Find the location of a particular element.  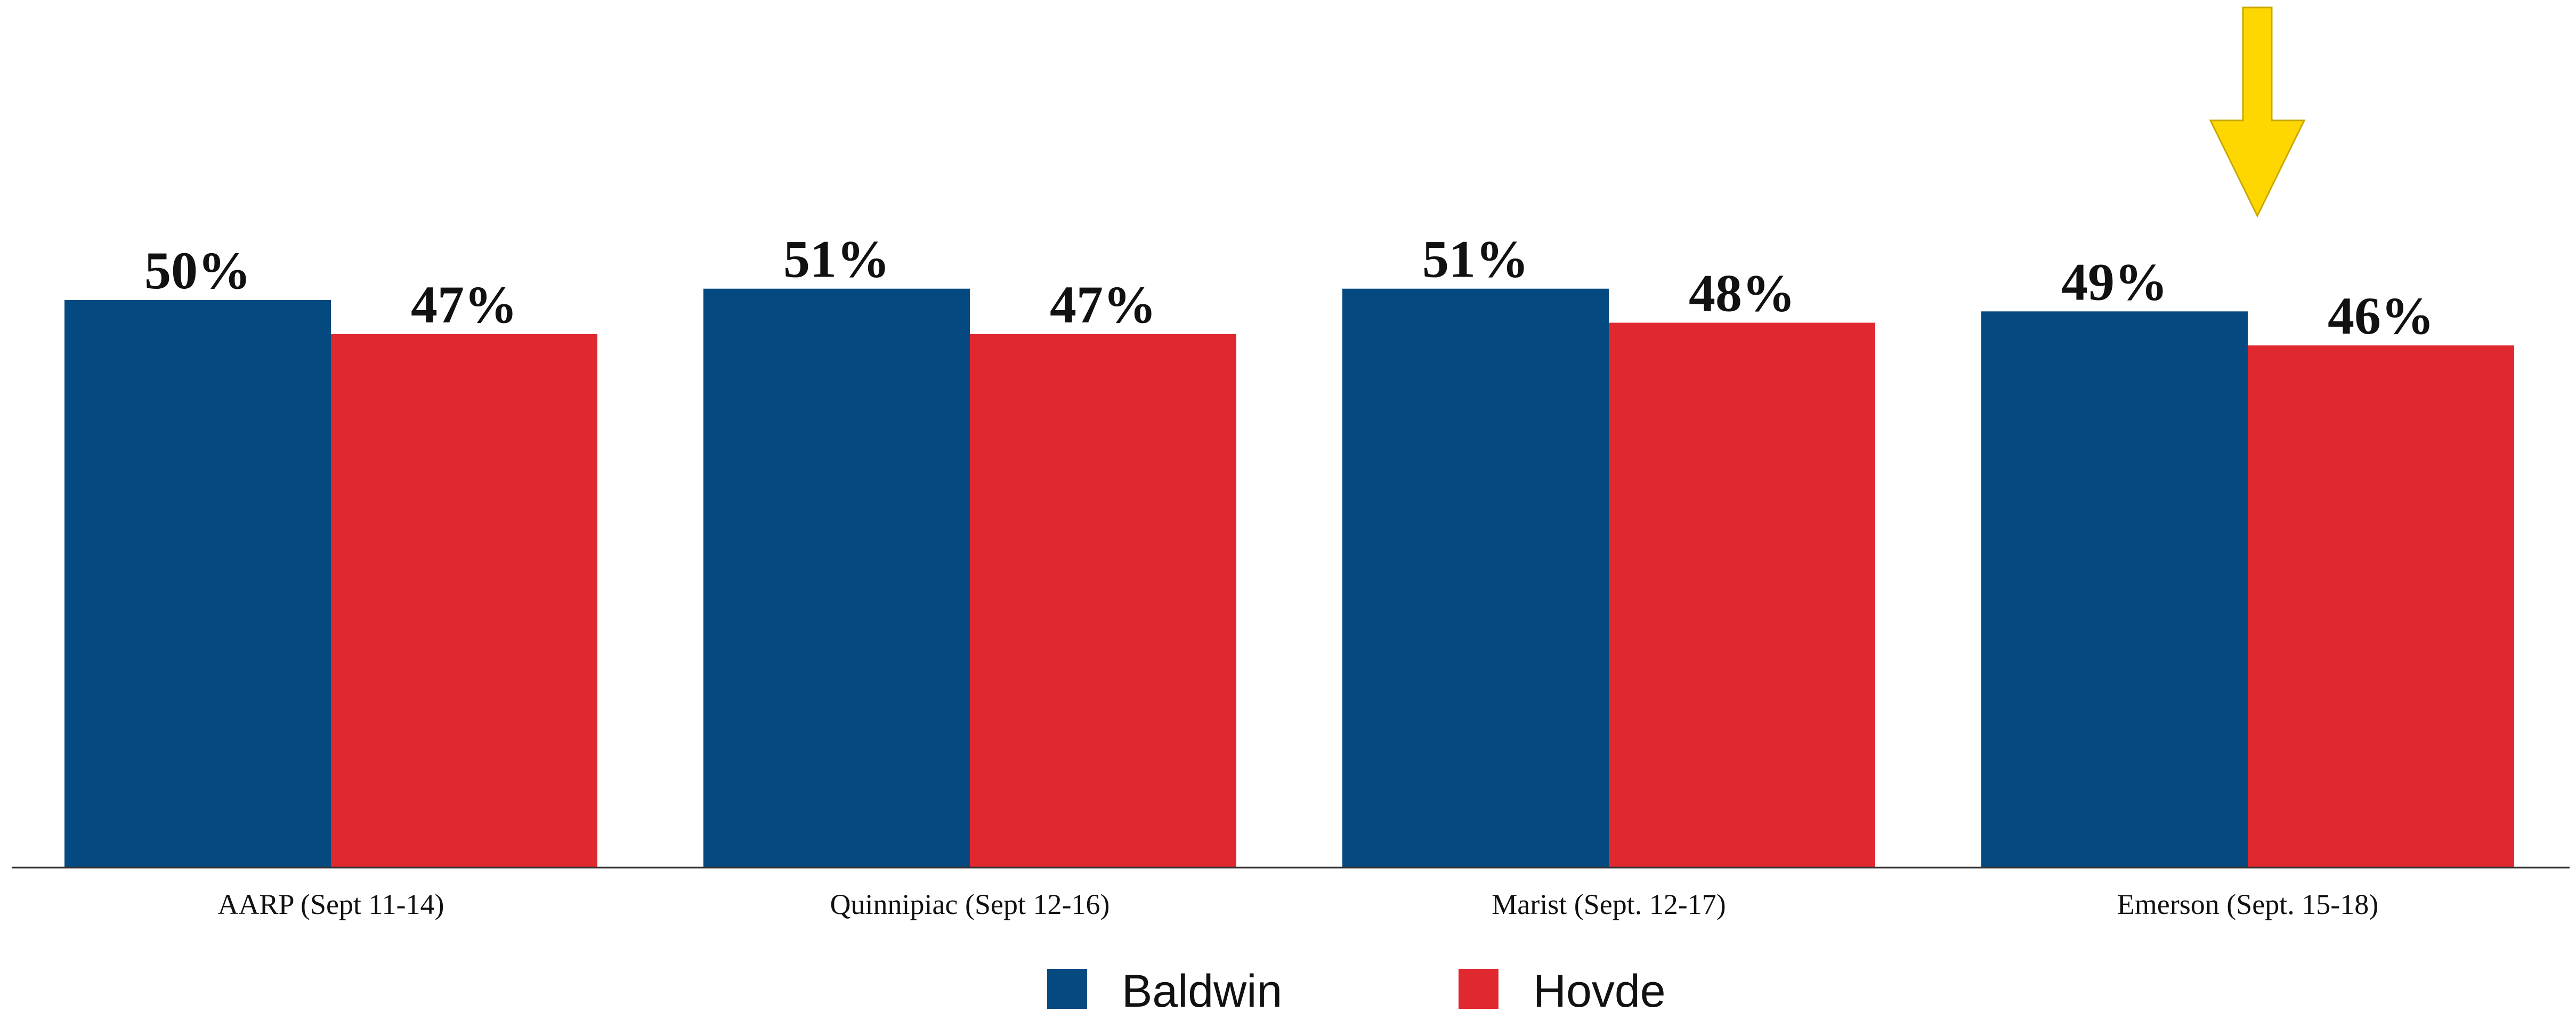

x-tick-label-marist-sept-12-17: Marist (Sept. 12-17) is located at coordinates (1609, 904).